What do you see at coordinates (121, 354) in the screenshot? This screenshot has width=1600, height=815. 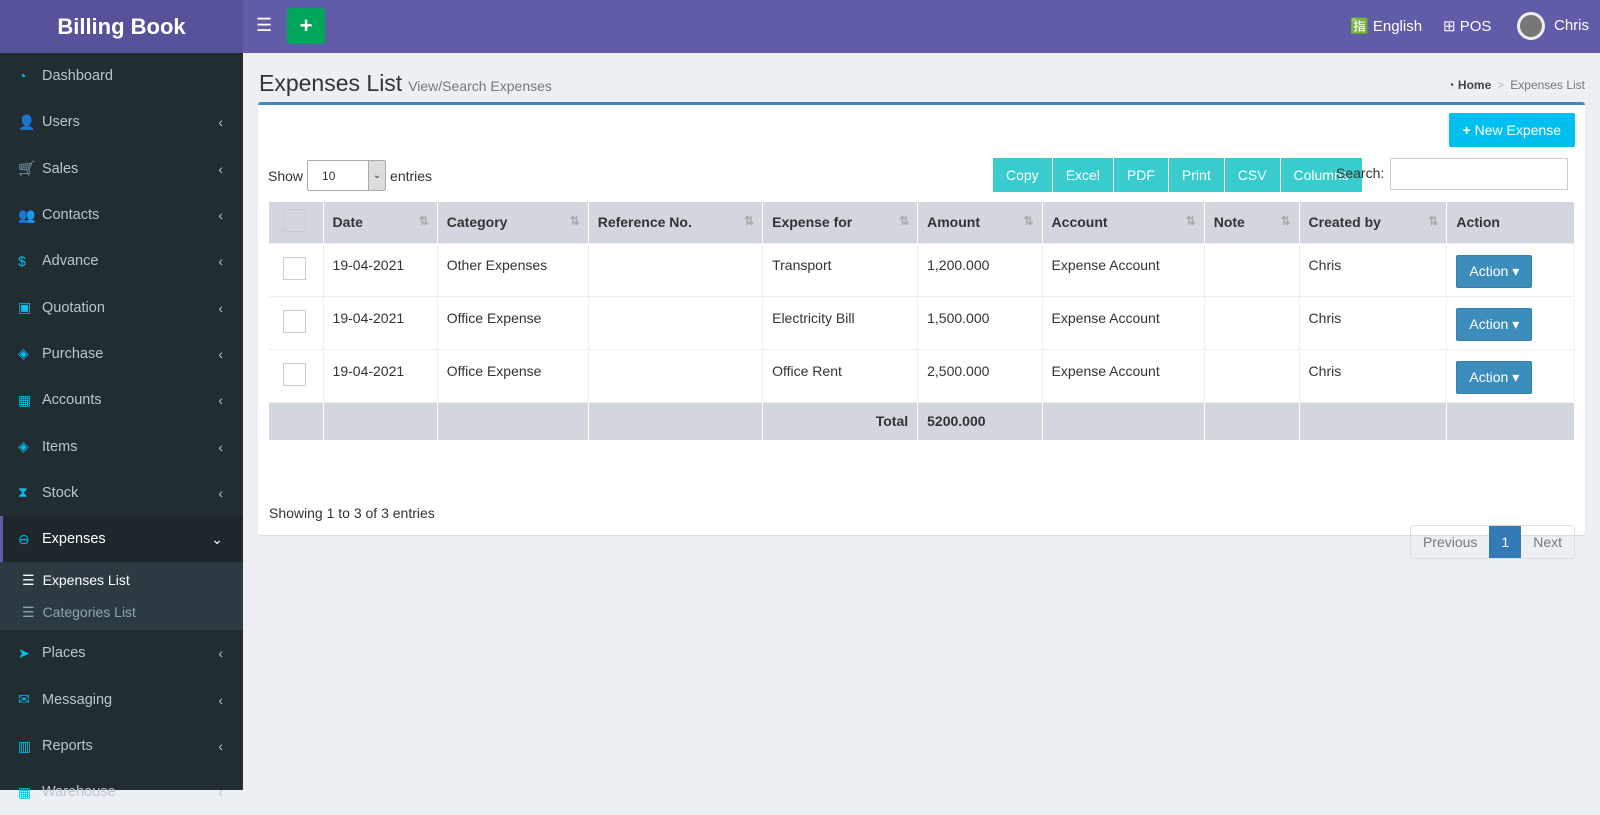 I see `sidebar-item-purchase: ◈ Purchase ‹` at bounding box center [121, 354].